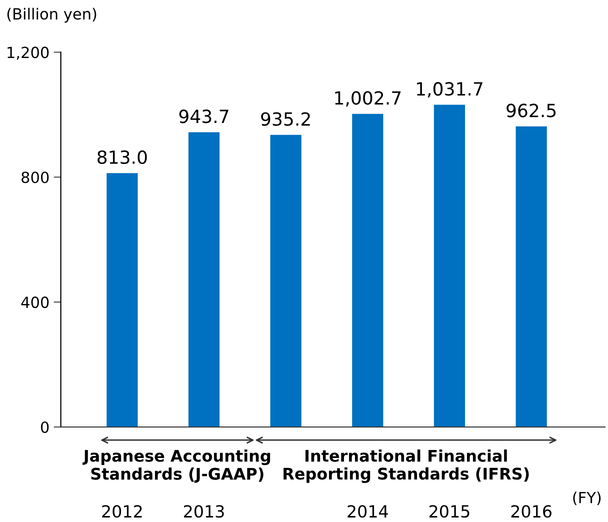 This screenshot has height=522, width=608. Describe the element at coordinates (35, 178) in the screenshot. I see `y-tick-label: 800` at that location.